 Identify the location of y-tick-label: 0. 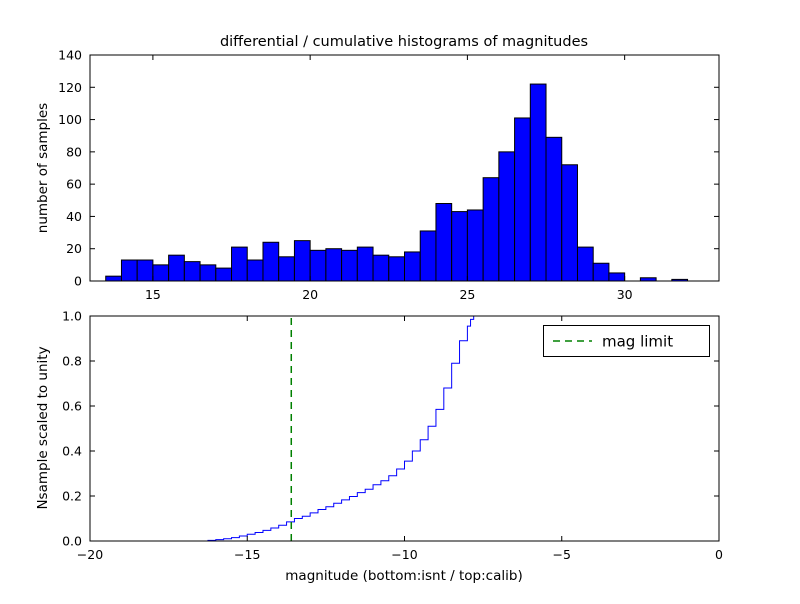
(78, 281).